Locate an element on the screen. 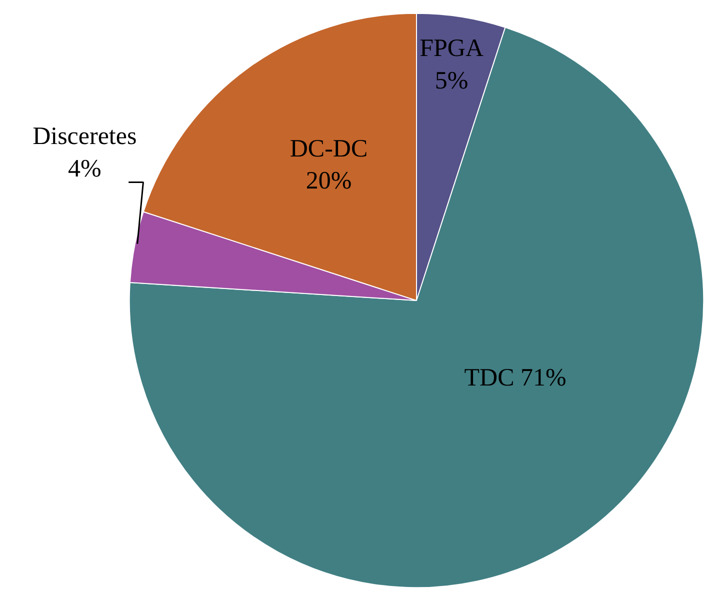  slice-label: TDC 71% is located at coordinates (515, 378).